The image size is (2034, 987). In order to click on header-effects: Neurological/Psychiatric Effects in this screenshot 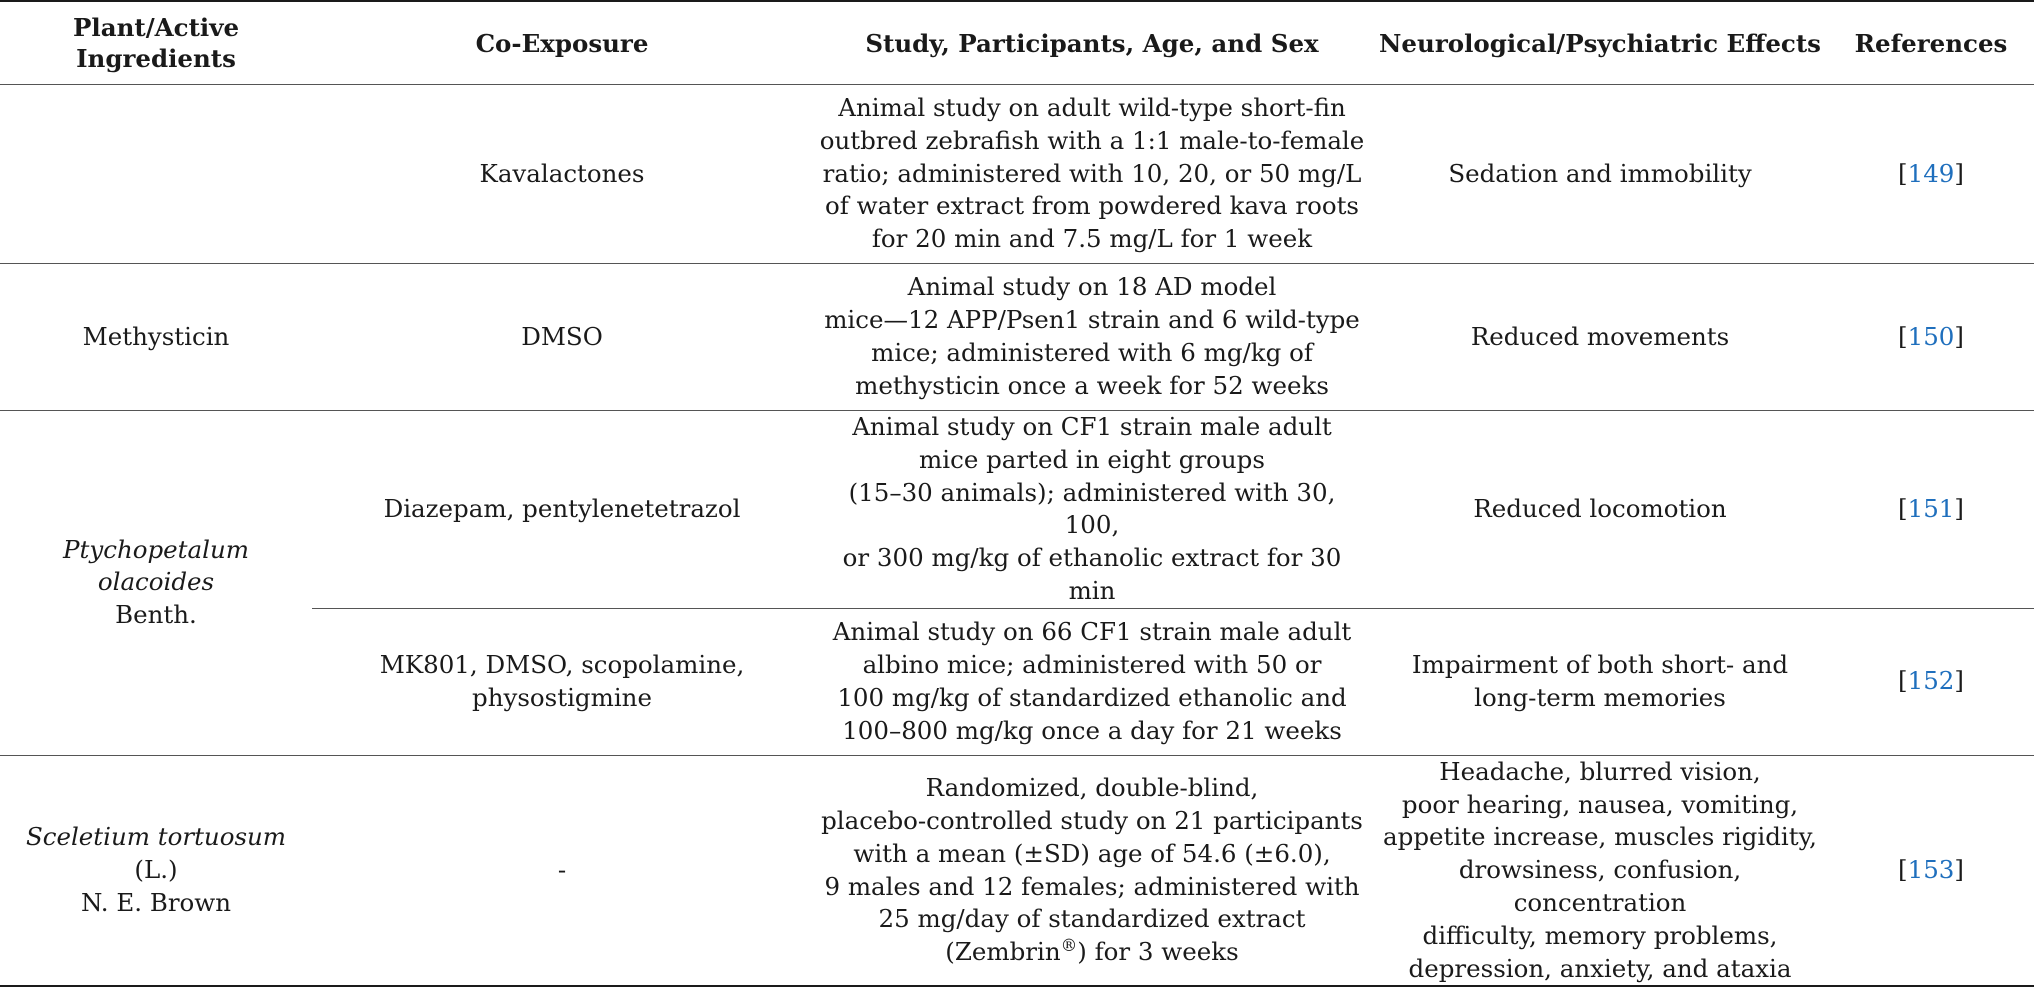, I will do `click(1600, 43)`.